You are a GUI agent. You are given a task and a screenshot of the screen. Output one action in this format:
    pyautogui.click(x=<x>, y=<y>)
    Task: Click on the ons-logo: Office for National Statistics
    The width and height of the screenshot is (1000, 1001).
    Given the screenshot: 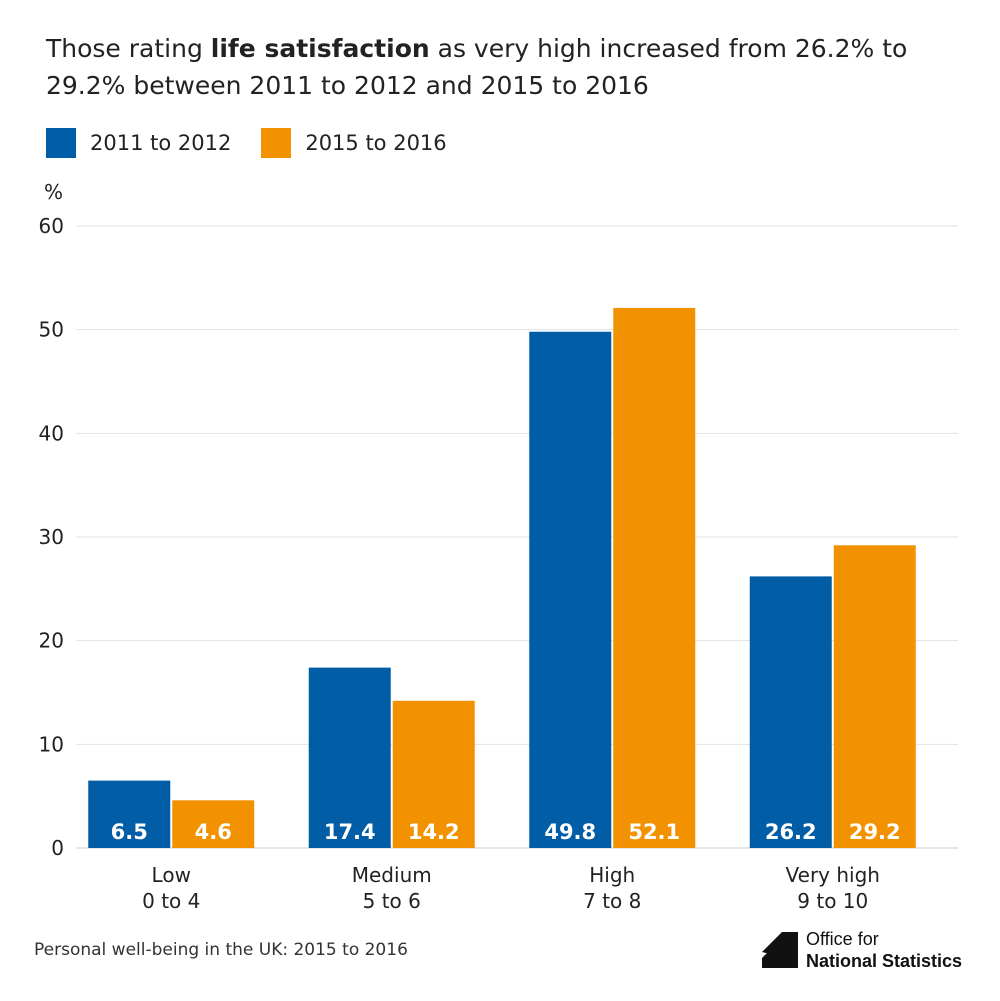 What is the action you would take?
    pyautogui.click(x=861, y=950)
    